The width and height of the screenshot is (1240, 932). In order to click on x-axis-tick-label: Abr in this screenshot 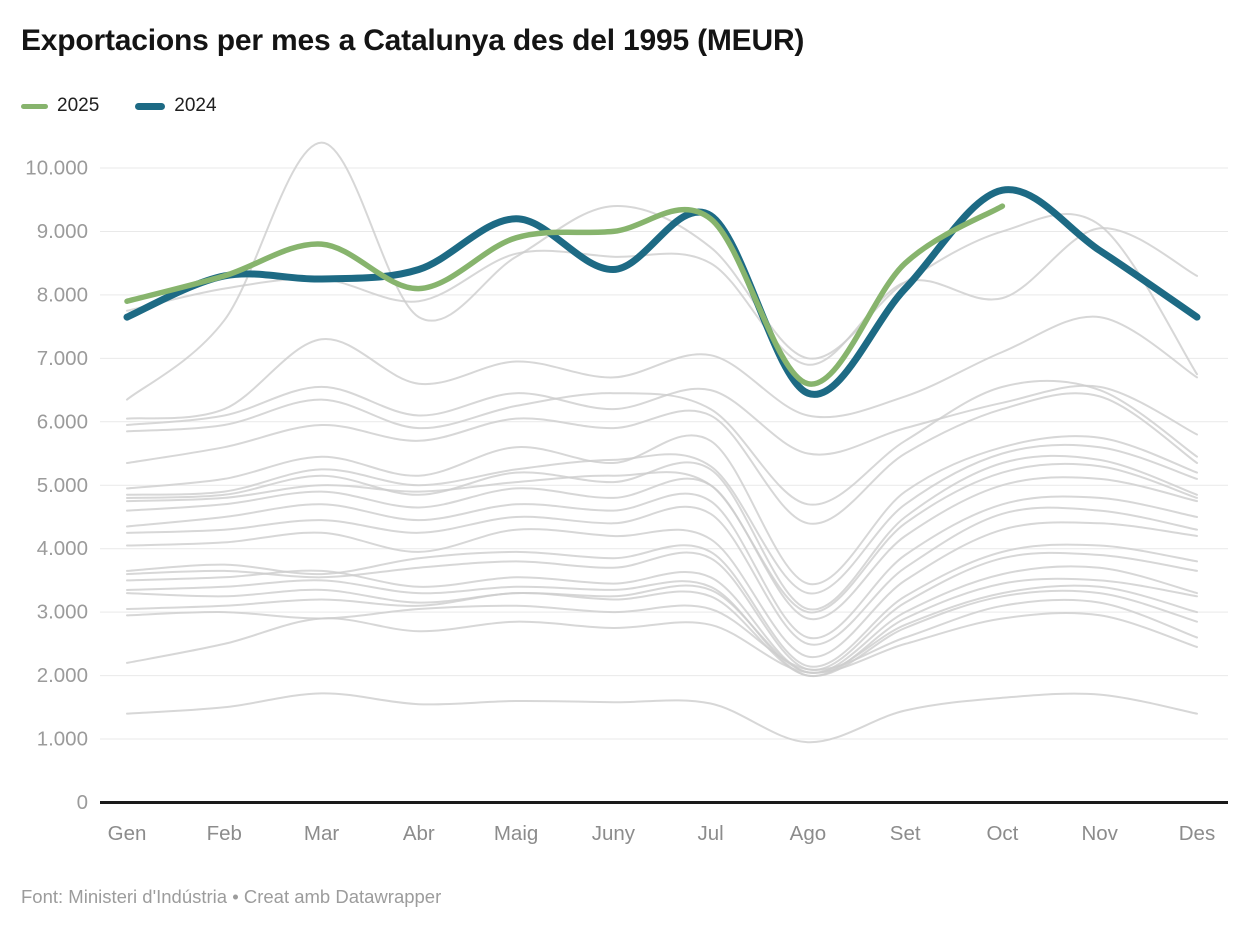, I will do `click(419, 833)`.